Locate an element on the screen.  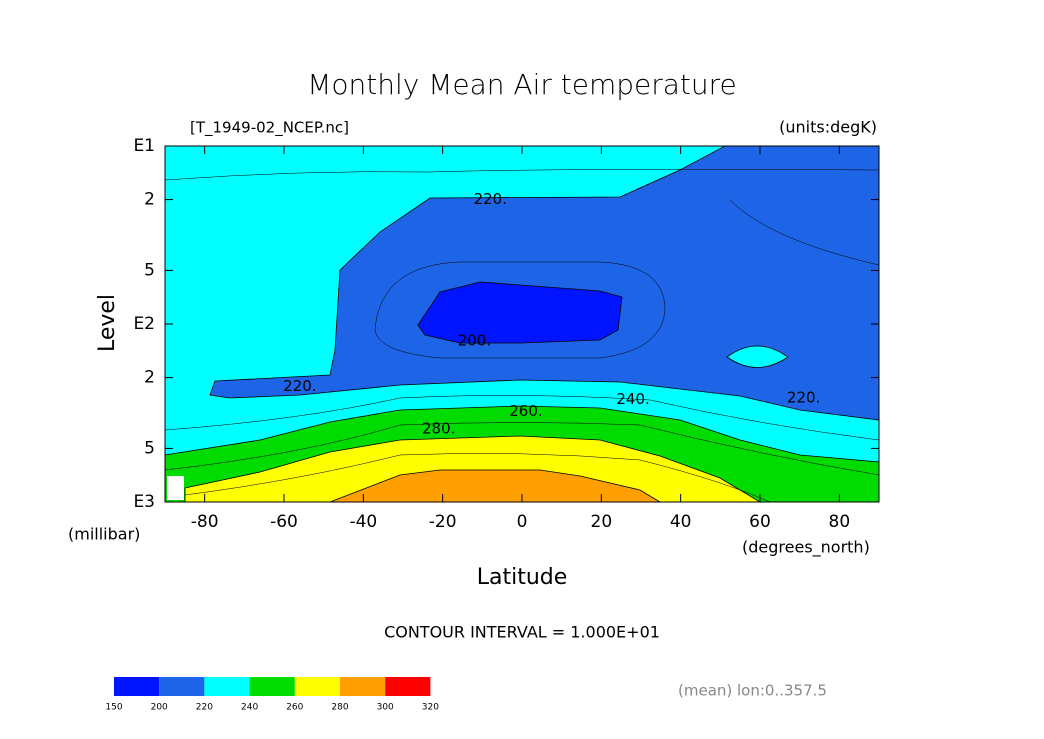
x-tick-label: -40 is located at coordinates (363, 522).